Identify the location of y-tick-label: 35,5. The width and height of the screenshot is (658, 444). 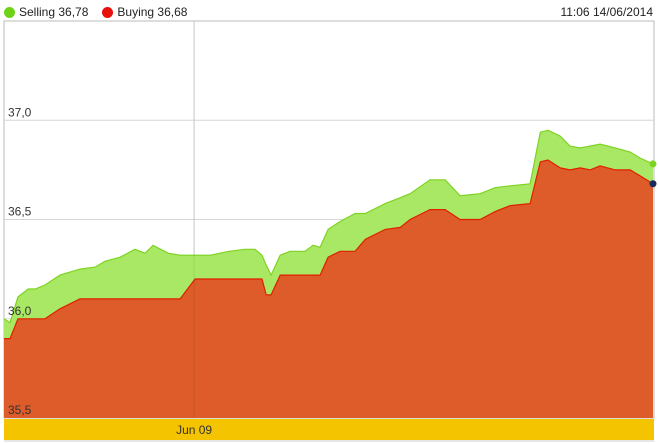
(20, 410).